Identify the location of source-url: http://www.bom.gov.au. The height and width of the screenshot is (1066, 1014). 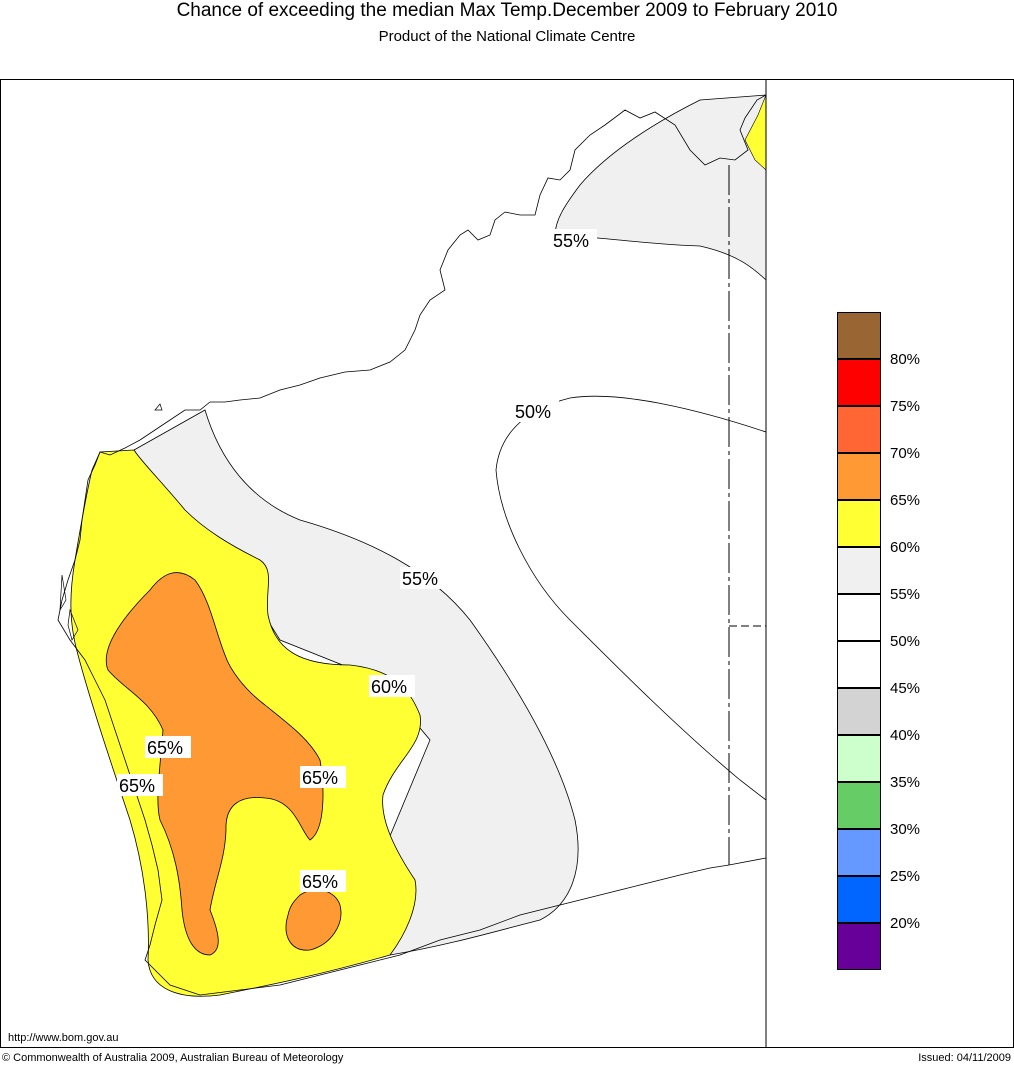
(63, 1038).